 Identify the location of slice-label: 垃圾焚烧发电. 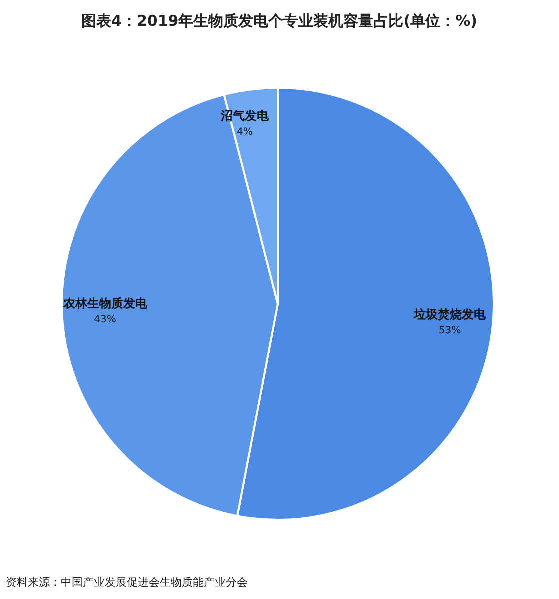
(450, 314).